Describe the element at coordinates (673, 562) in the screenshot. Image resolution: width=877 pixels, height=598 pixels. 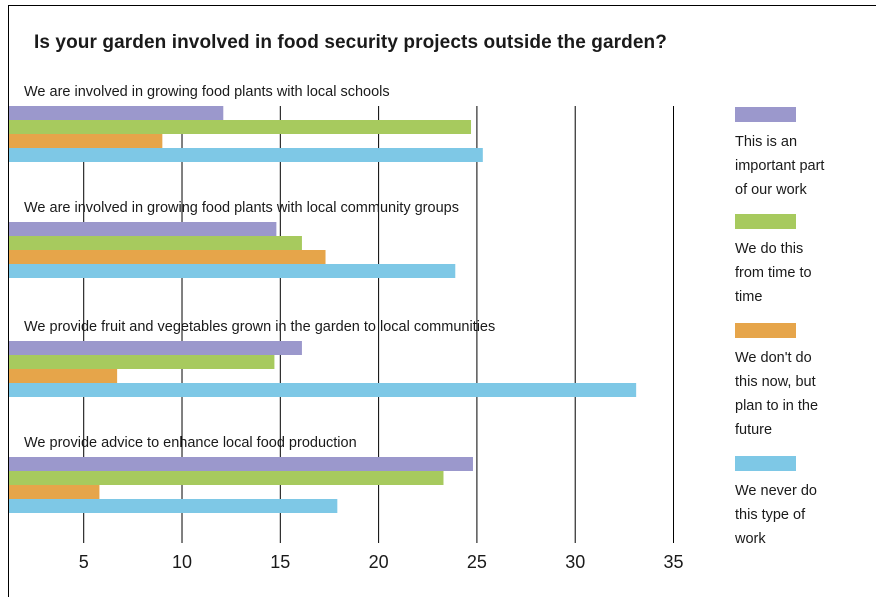
I see `x-tick-label: 35` at that location.